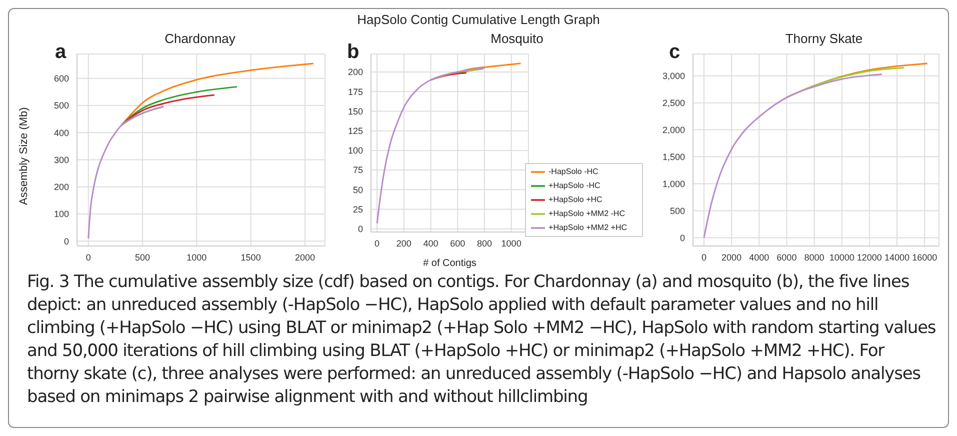  I want to click on text: b, so click(353, 52).